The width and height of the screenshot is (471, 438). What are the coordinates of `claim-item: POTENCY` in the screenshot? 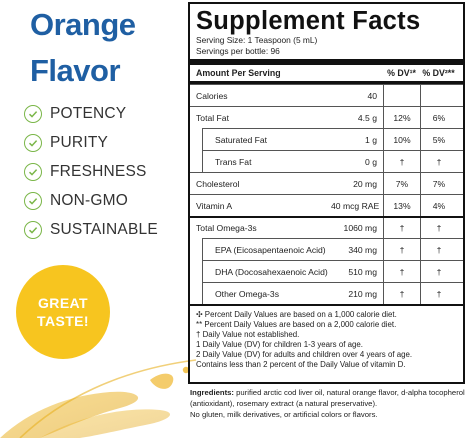 It's located at (109, 113).